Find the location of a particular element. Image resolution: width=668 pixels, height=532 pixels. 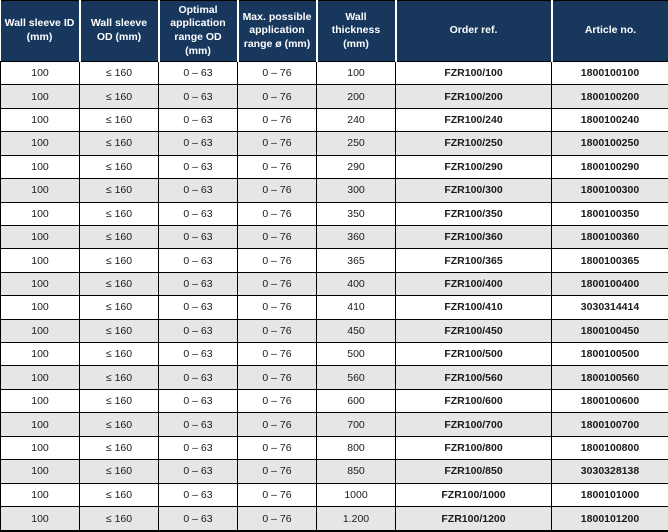

table-cell: 365 is located at coordinates (356, 260).